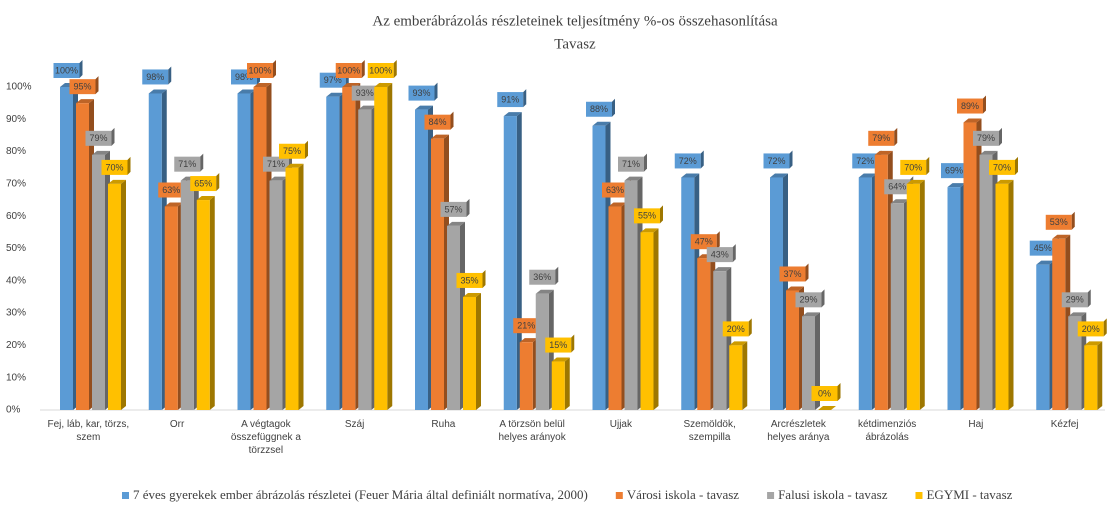  Describe the element at coordinates (620, 424) in the screenshot. I see `x-tick-label: Ujjak` at that location.